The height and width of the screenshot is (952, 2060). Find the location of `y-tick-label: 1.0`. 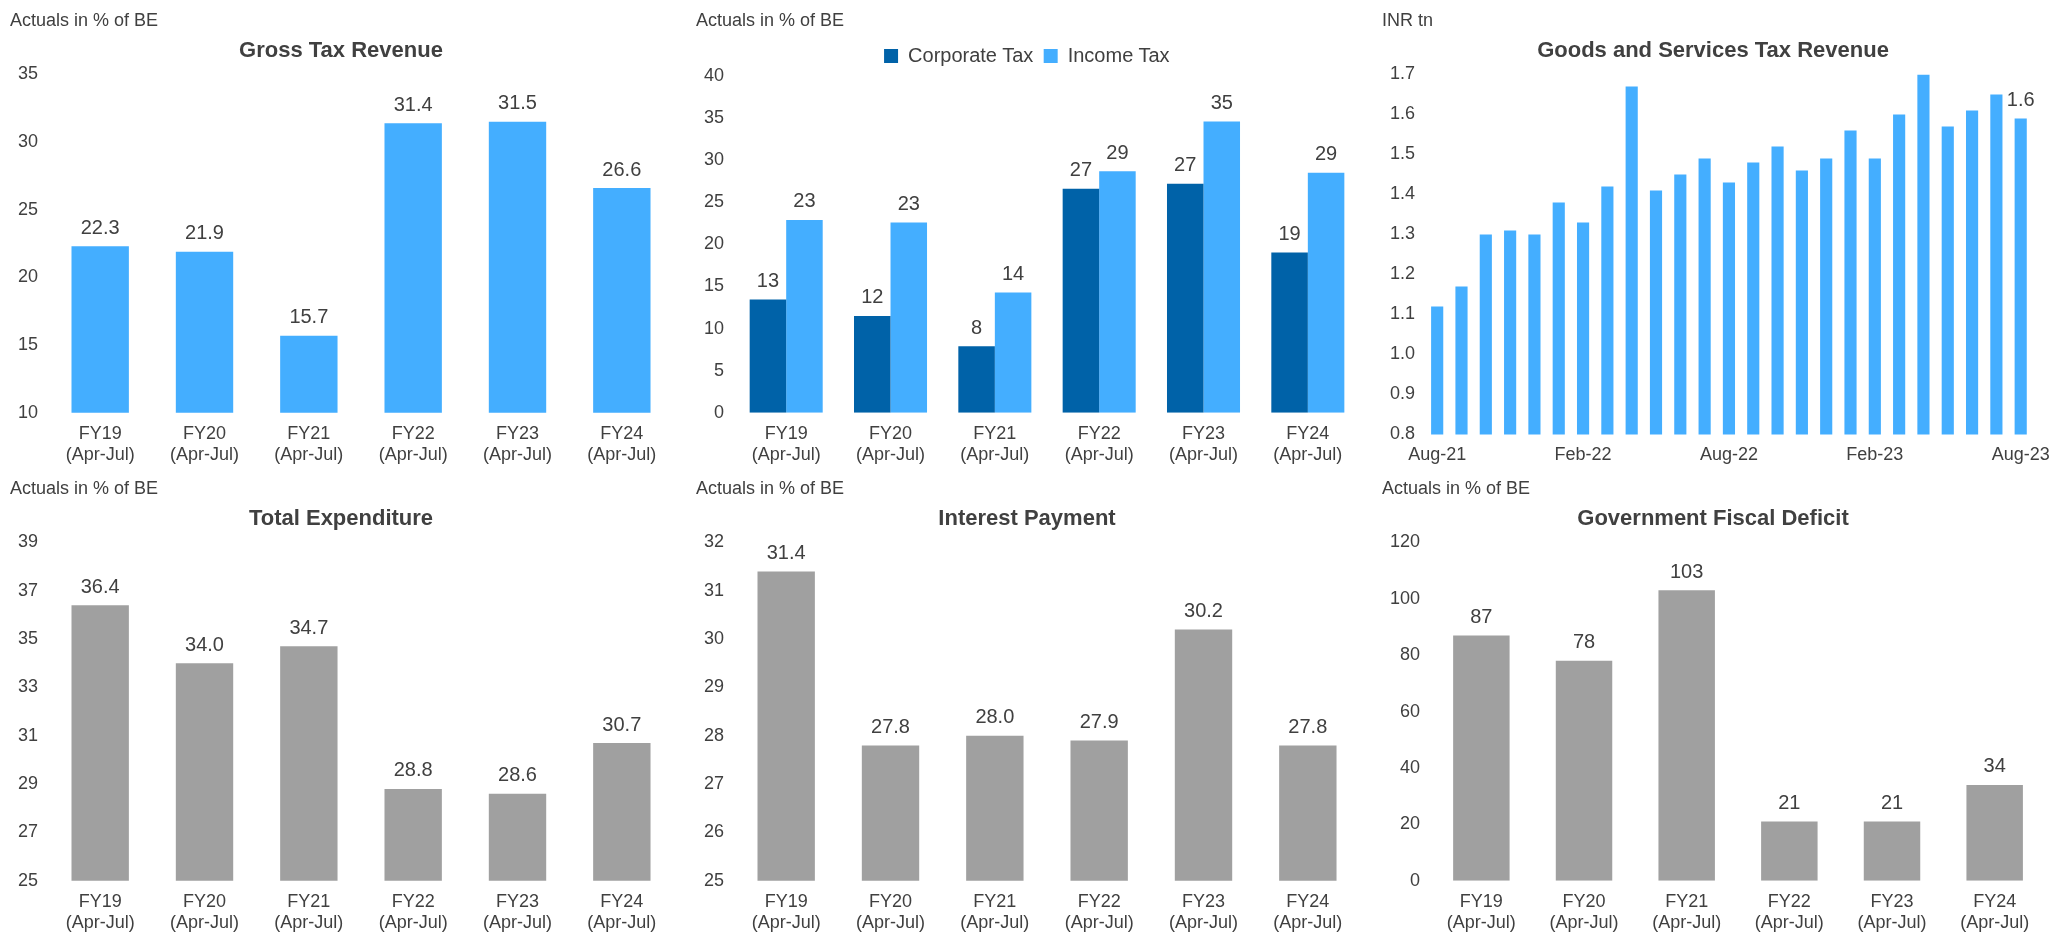

y-tick-label: 1.0 is located at coordinates (1402, 353).